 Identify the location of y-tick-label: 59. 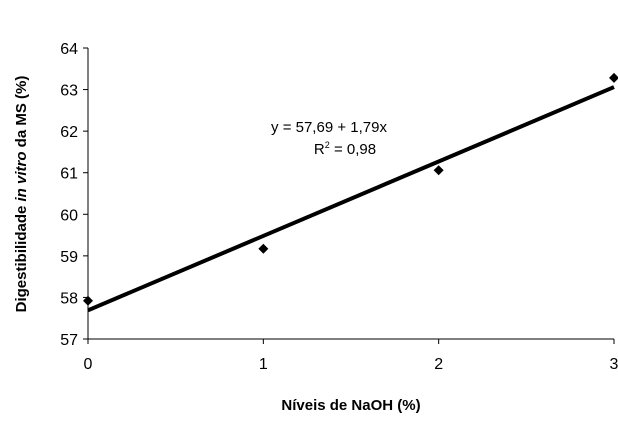
(69, 257).